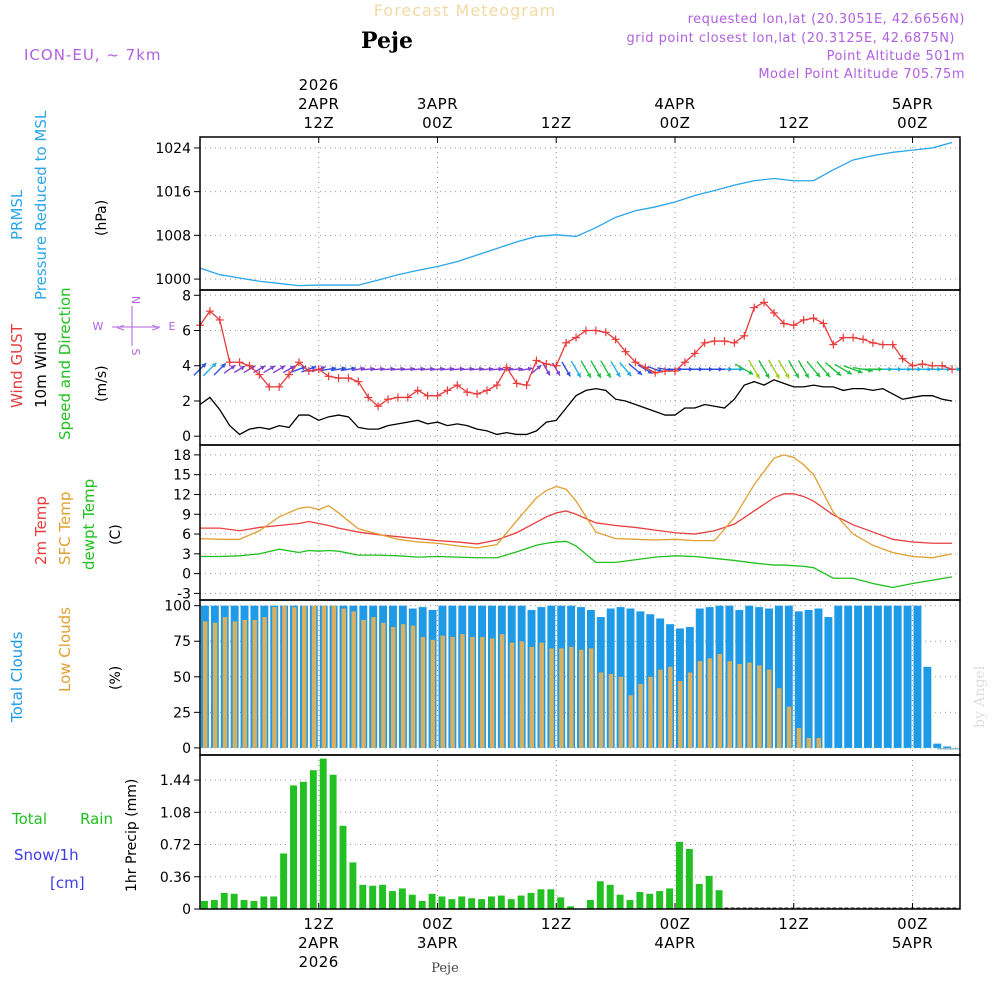 Image resolution: width=1000 pixels, height=1000 pixels. I want to click on y-tick-label: 6, so click(186, 535).